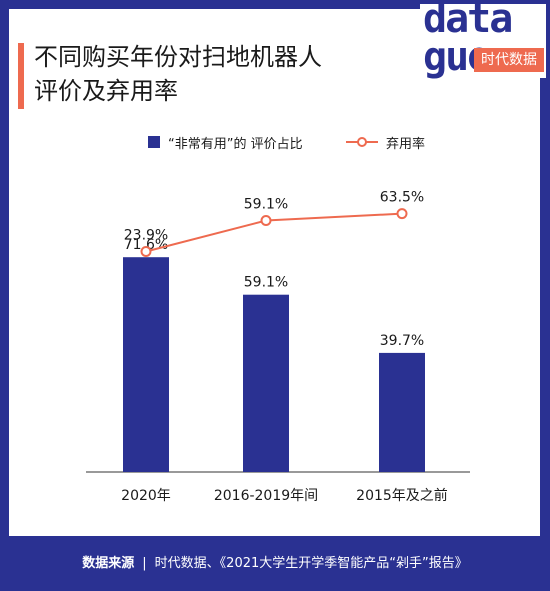 The height and width of the screenshot is (591, 550). Describe the element at coordinates (406, 144) in the screenshot. I see `legend-line-label: 弃用率` at that location.